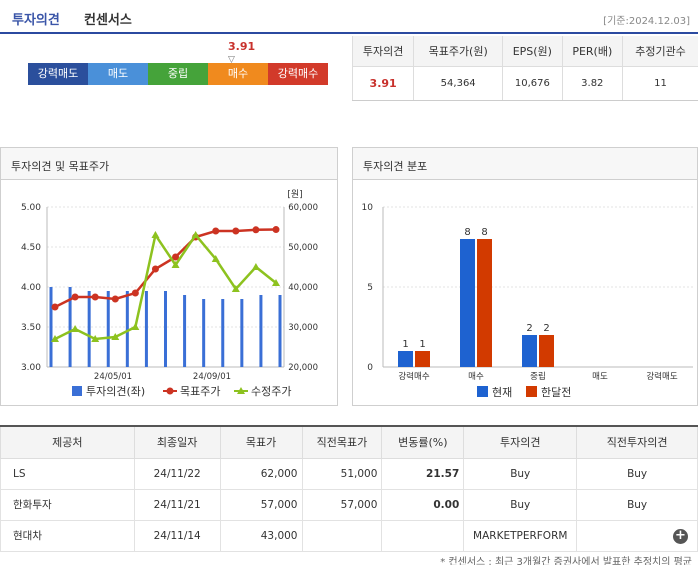  I want to click on column-header: 투자의견, so click(520, 442).